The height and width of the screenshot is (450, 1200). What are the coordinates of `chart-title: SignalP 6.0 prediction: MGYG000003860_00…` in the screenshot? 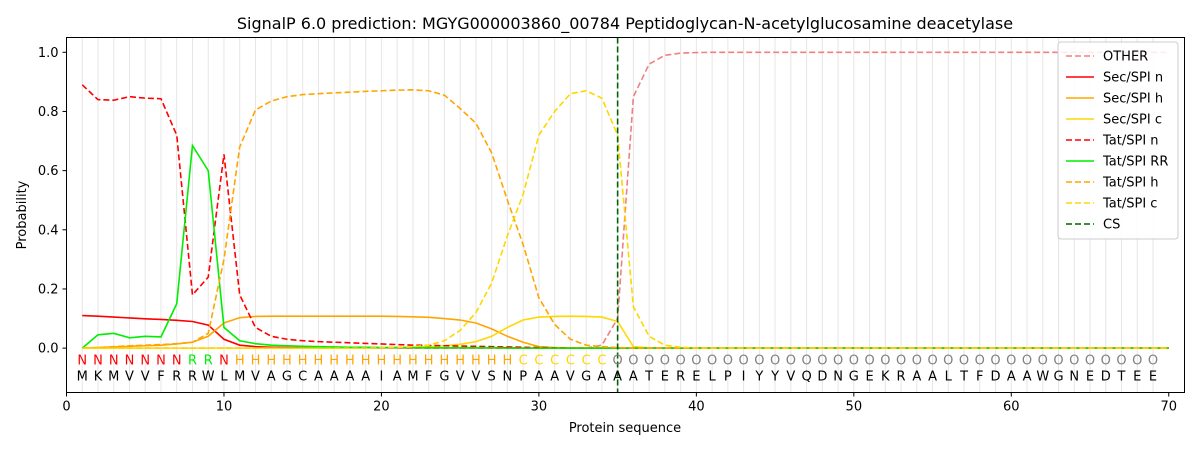 It's located at (625, 24).